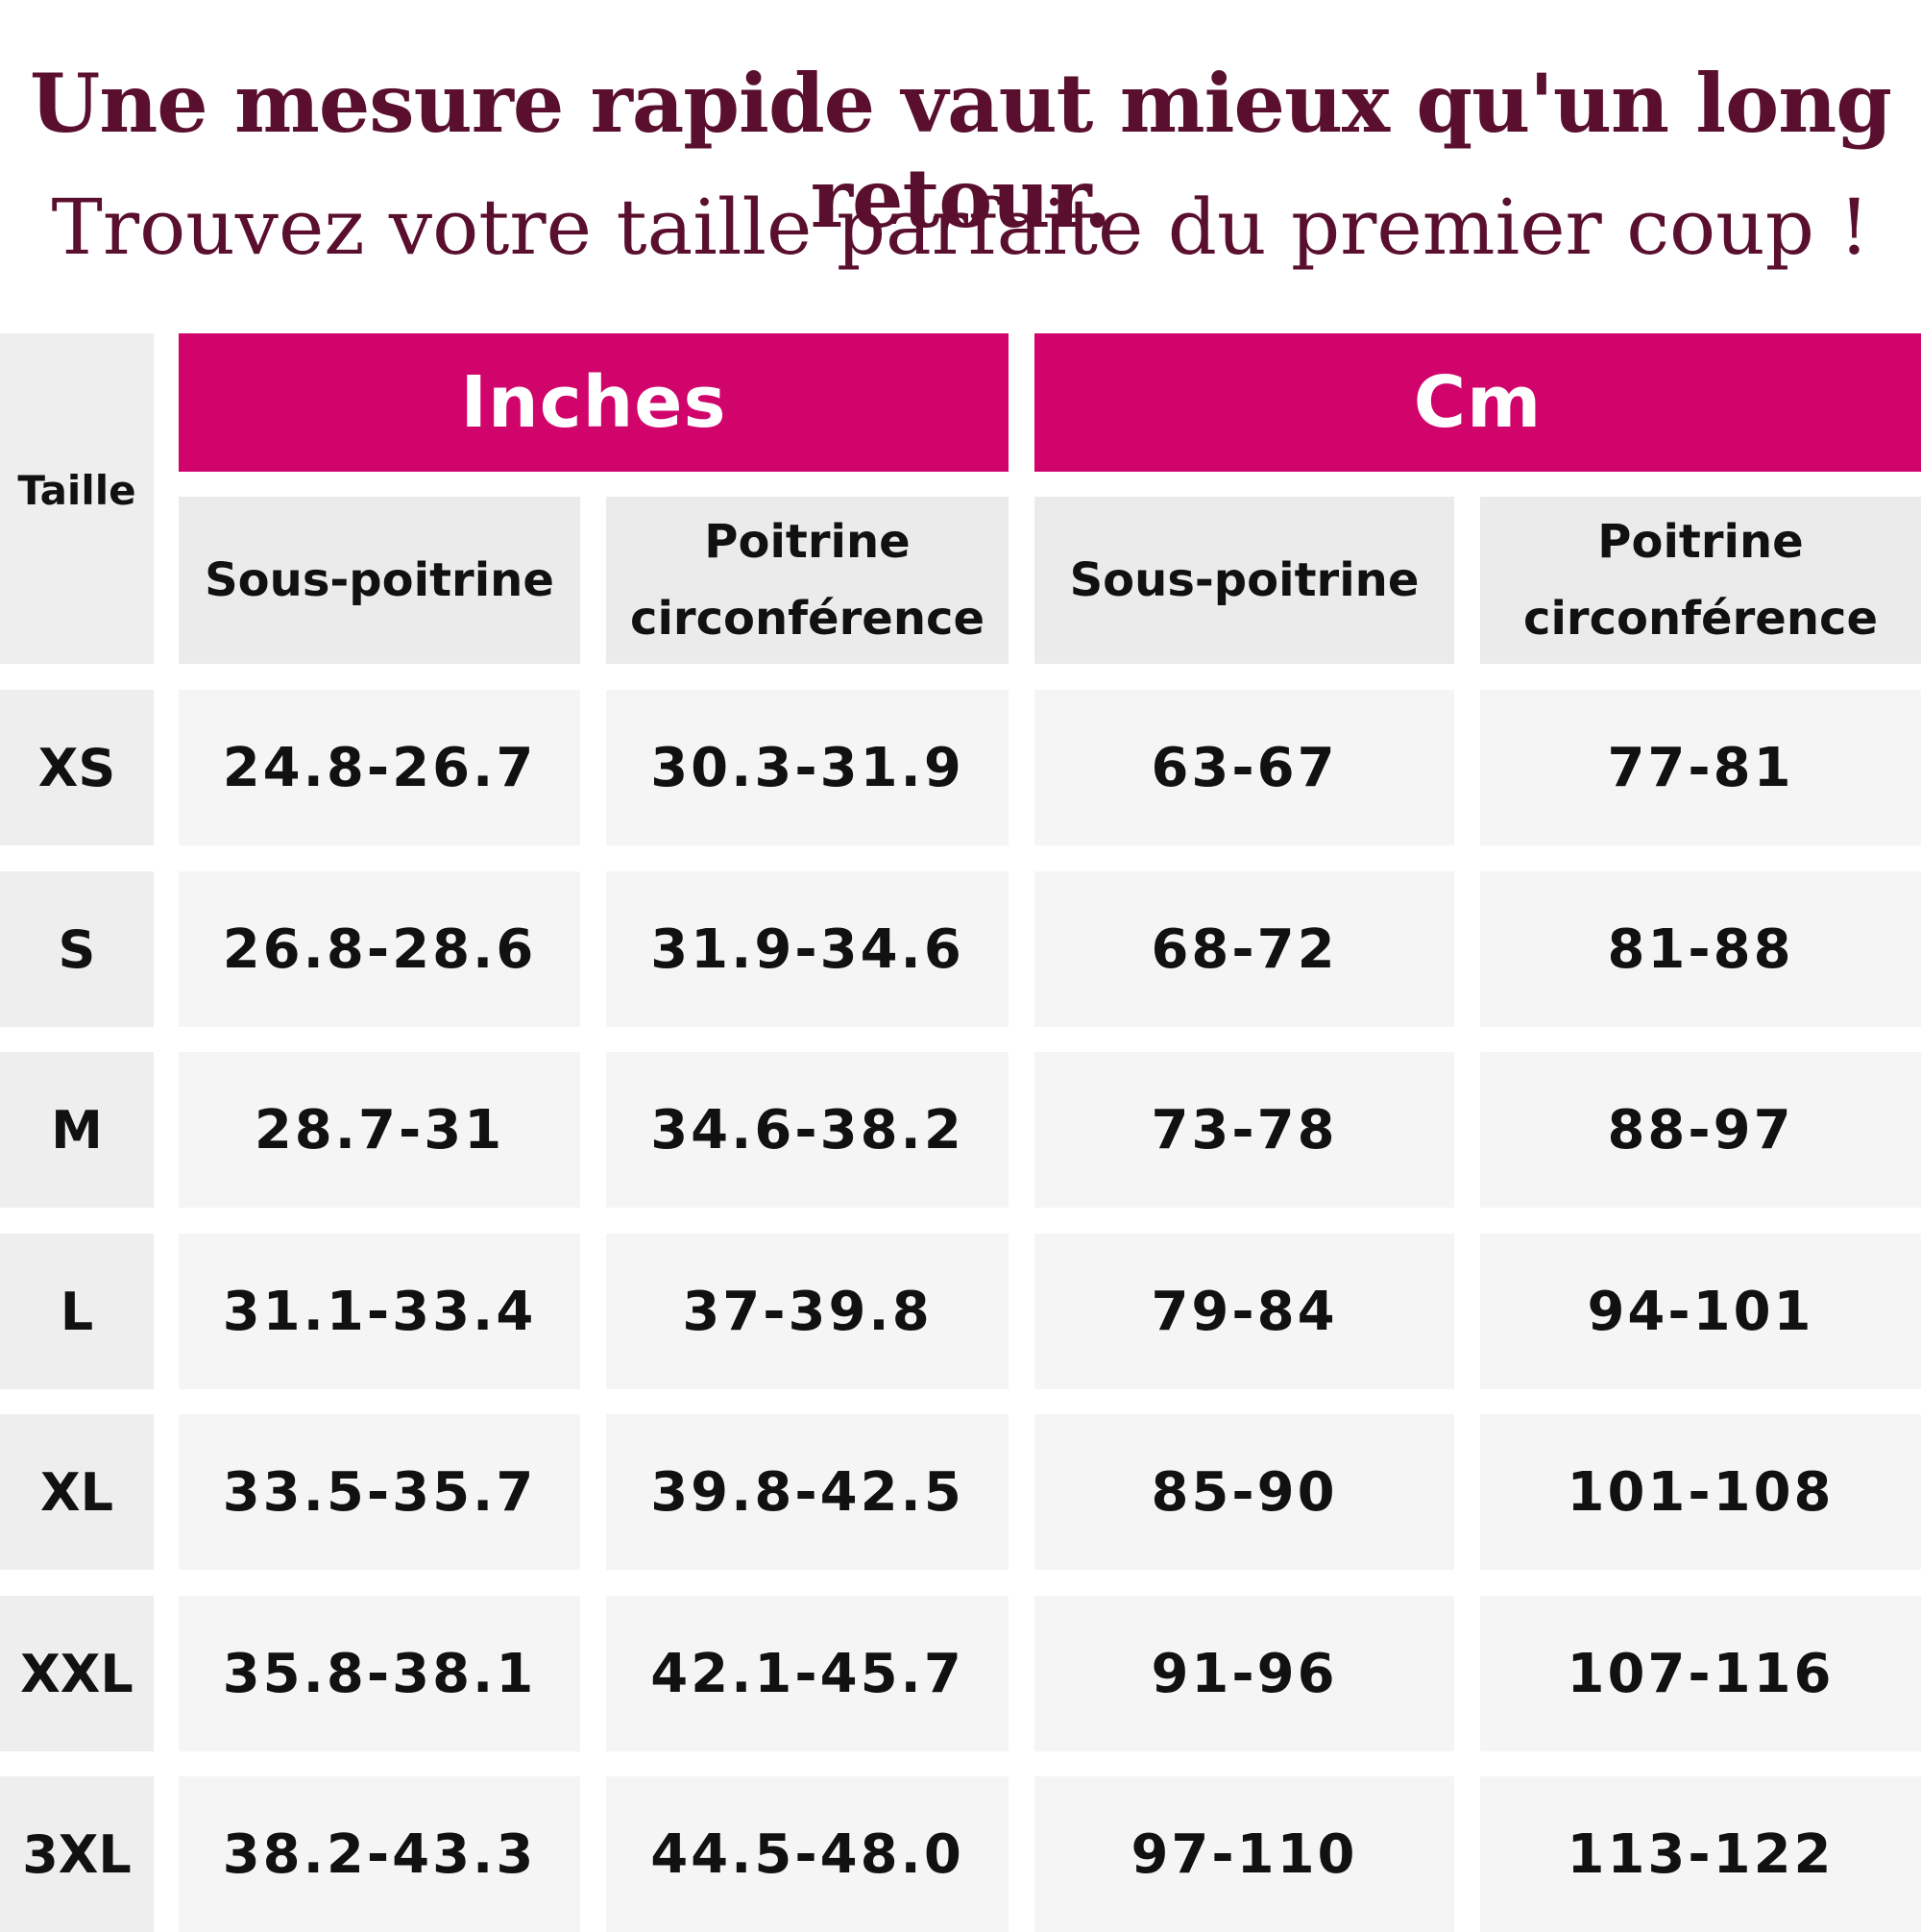  I want to click on measurement-cell: 85-90, so click(1244, 1492).